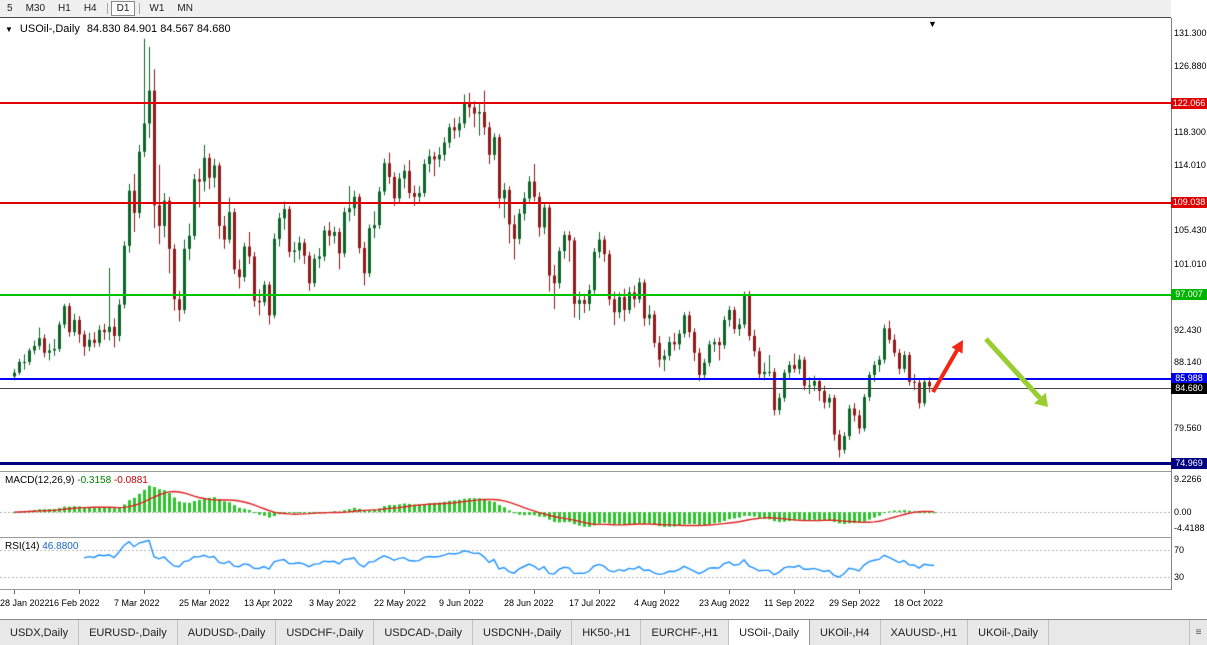 The width and height of the screenshot is (1207, 645). Describe the element at coordinates (585, 294) in the screenshot. I see `level-line-green` at that location.